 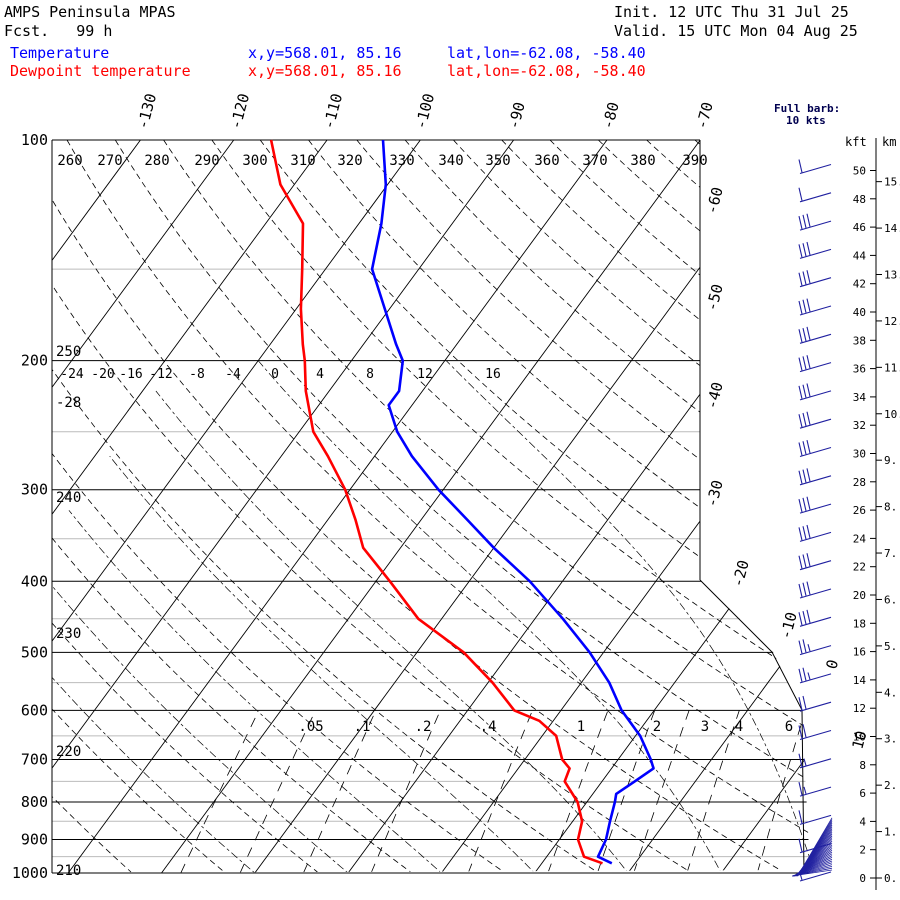 What do you see at coordinates (859, 199) in the screenshot?
I see `kft-tick-label: 48` at bounding box center [859, 199].